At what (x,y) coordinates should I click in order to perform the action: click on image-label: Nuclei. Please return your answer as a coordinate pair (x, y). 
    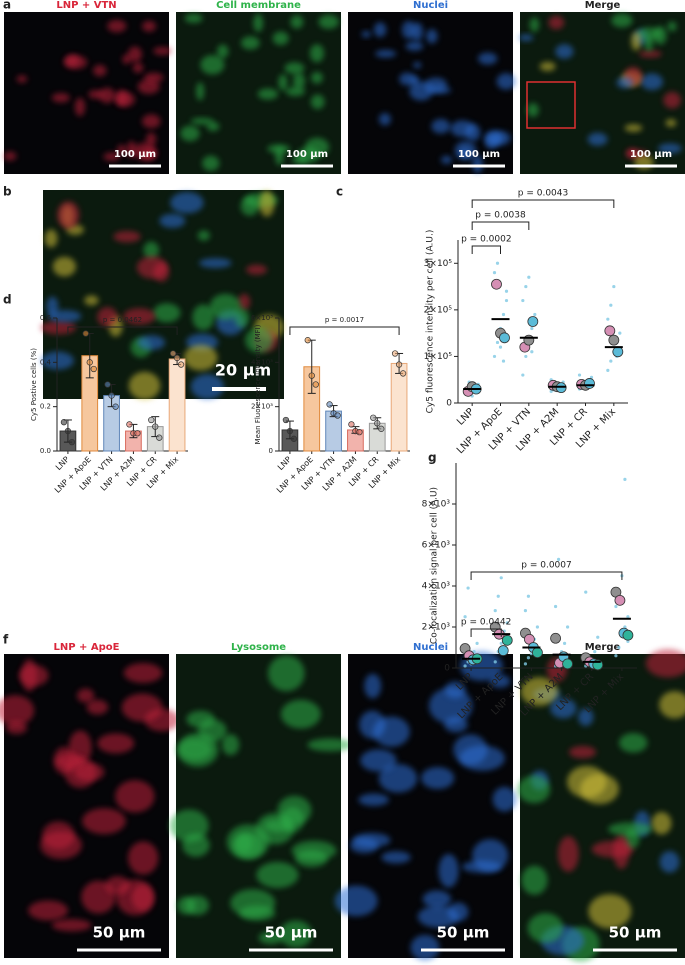
    Looking at the image, I should click on (430, 5).